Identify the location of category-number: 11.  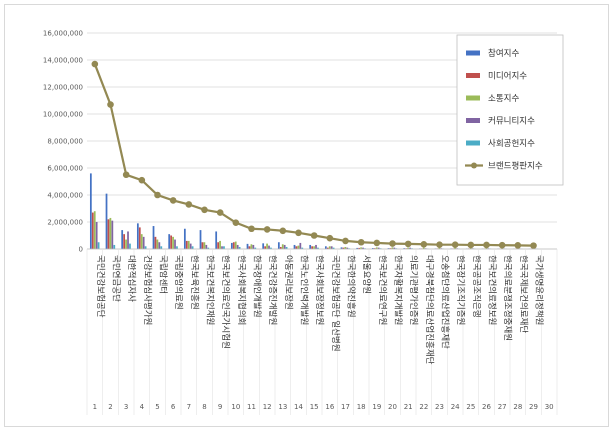
(251, 407).